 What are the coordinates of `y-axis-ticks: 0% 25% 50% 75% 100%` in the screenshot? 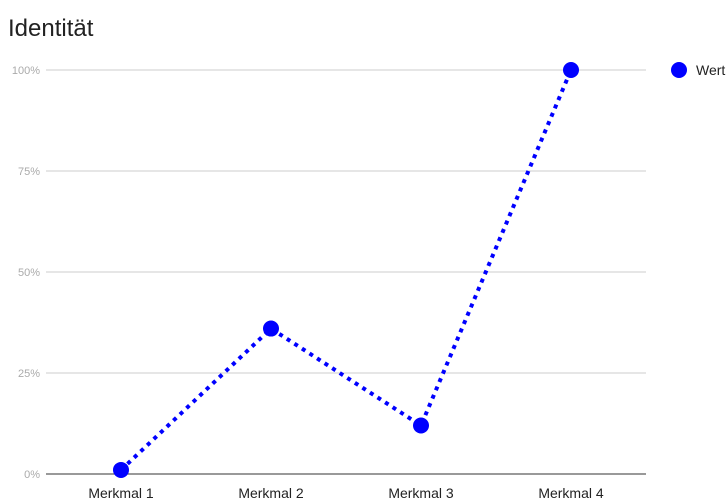 It's located at (26, 273).